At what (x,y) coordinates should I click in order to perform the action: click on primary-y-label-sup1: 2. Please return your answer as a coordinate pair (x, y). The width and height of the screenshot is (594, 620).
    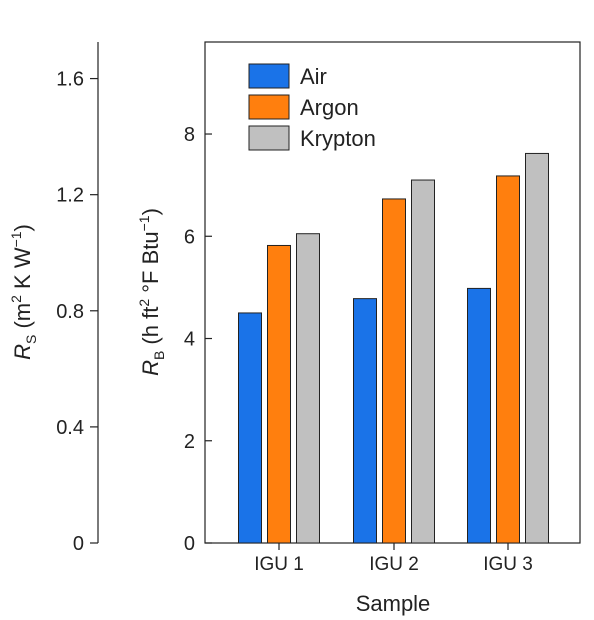
    Looking at the image, I should click on (144, 303).